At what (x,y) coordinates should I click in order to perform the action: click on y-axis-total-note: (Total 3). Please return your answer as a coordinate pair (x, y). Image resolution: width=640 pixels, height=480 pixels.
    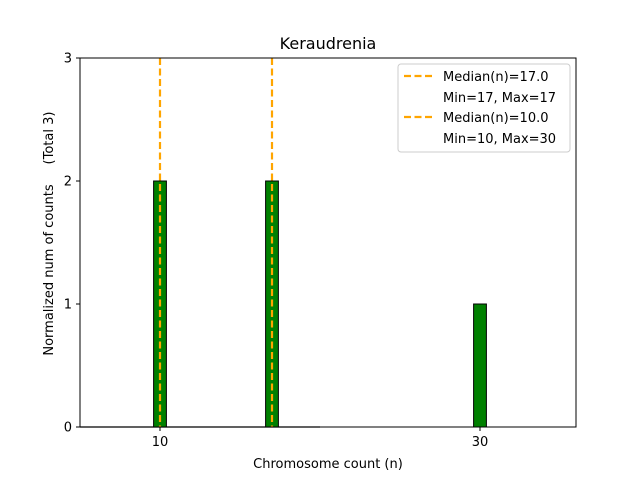
    Looking at the image, I should click on (49, 138).